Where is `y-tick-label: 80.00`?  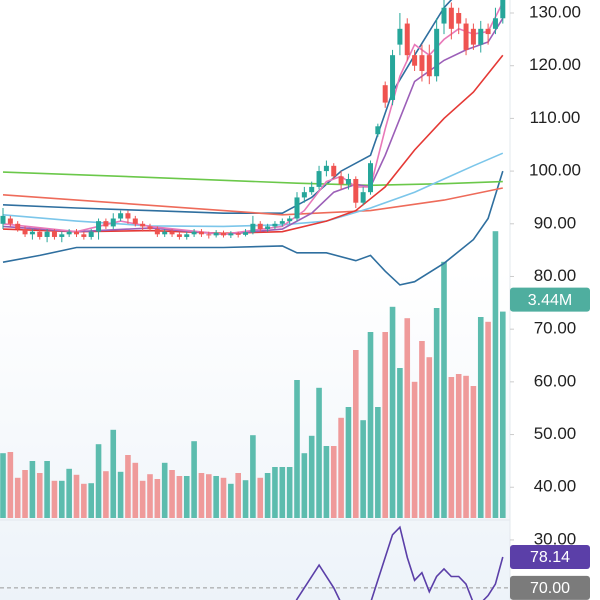 y-tick-label: 80.00 is located at coordinates (555, 275).